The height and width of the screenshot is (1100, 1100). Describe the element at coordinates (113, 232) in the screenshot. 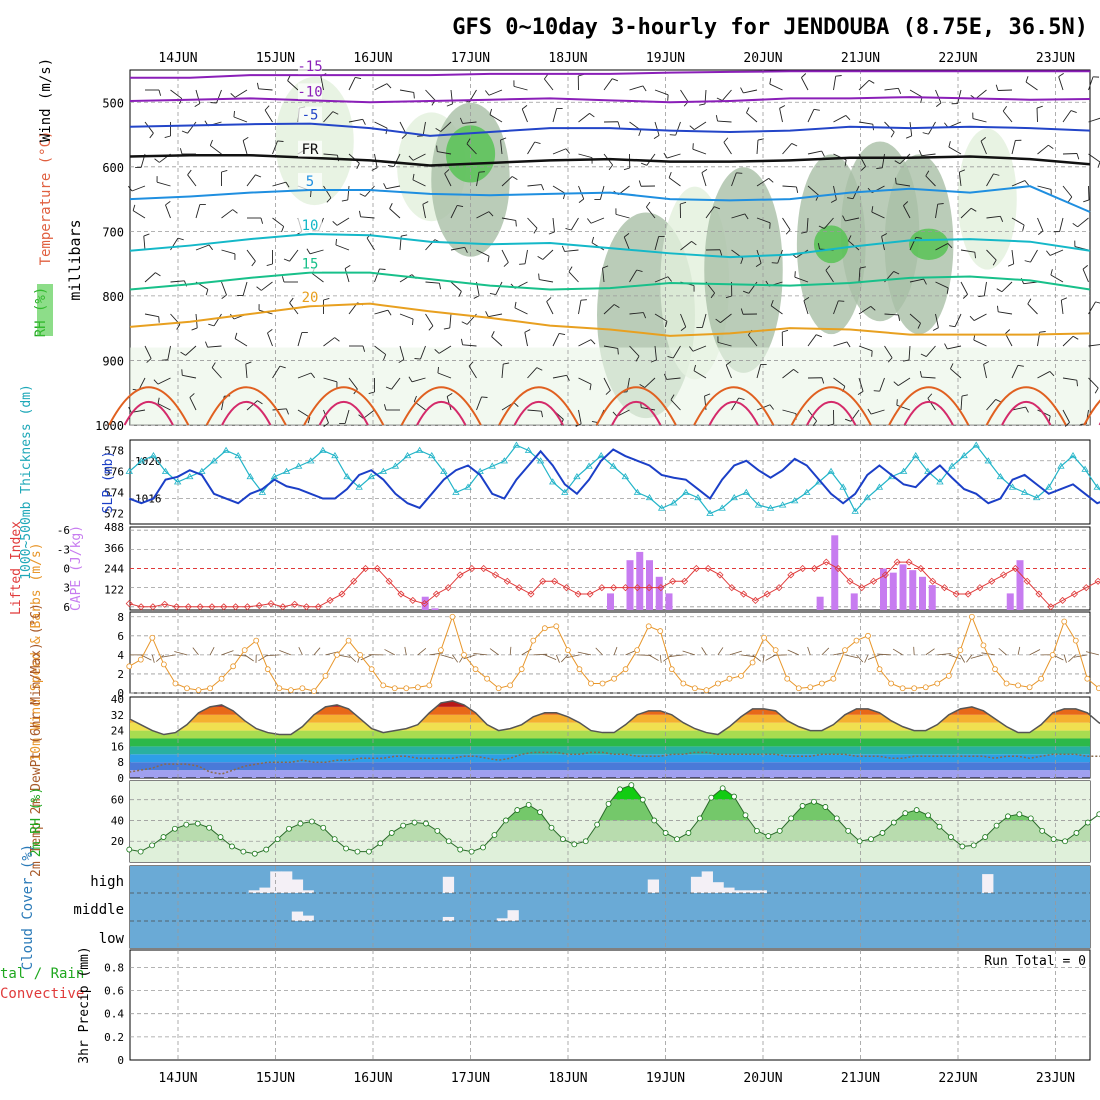

I see `pressure-tick-label: 700` at that location.